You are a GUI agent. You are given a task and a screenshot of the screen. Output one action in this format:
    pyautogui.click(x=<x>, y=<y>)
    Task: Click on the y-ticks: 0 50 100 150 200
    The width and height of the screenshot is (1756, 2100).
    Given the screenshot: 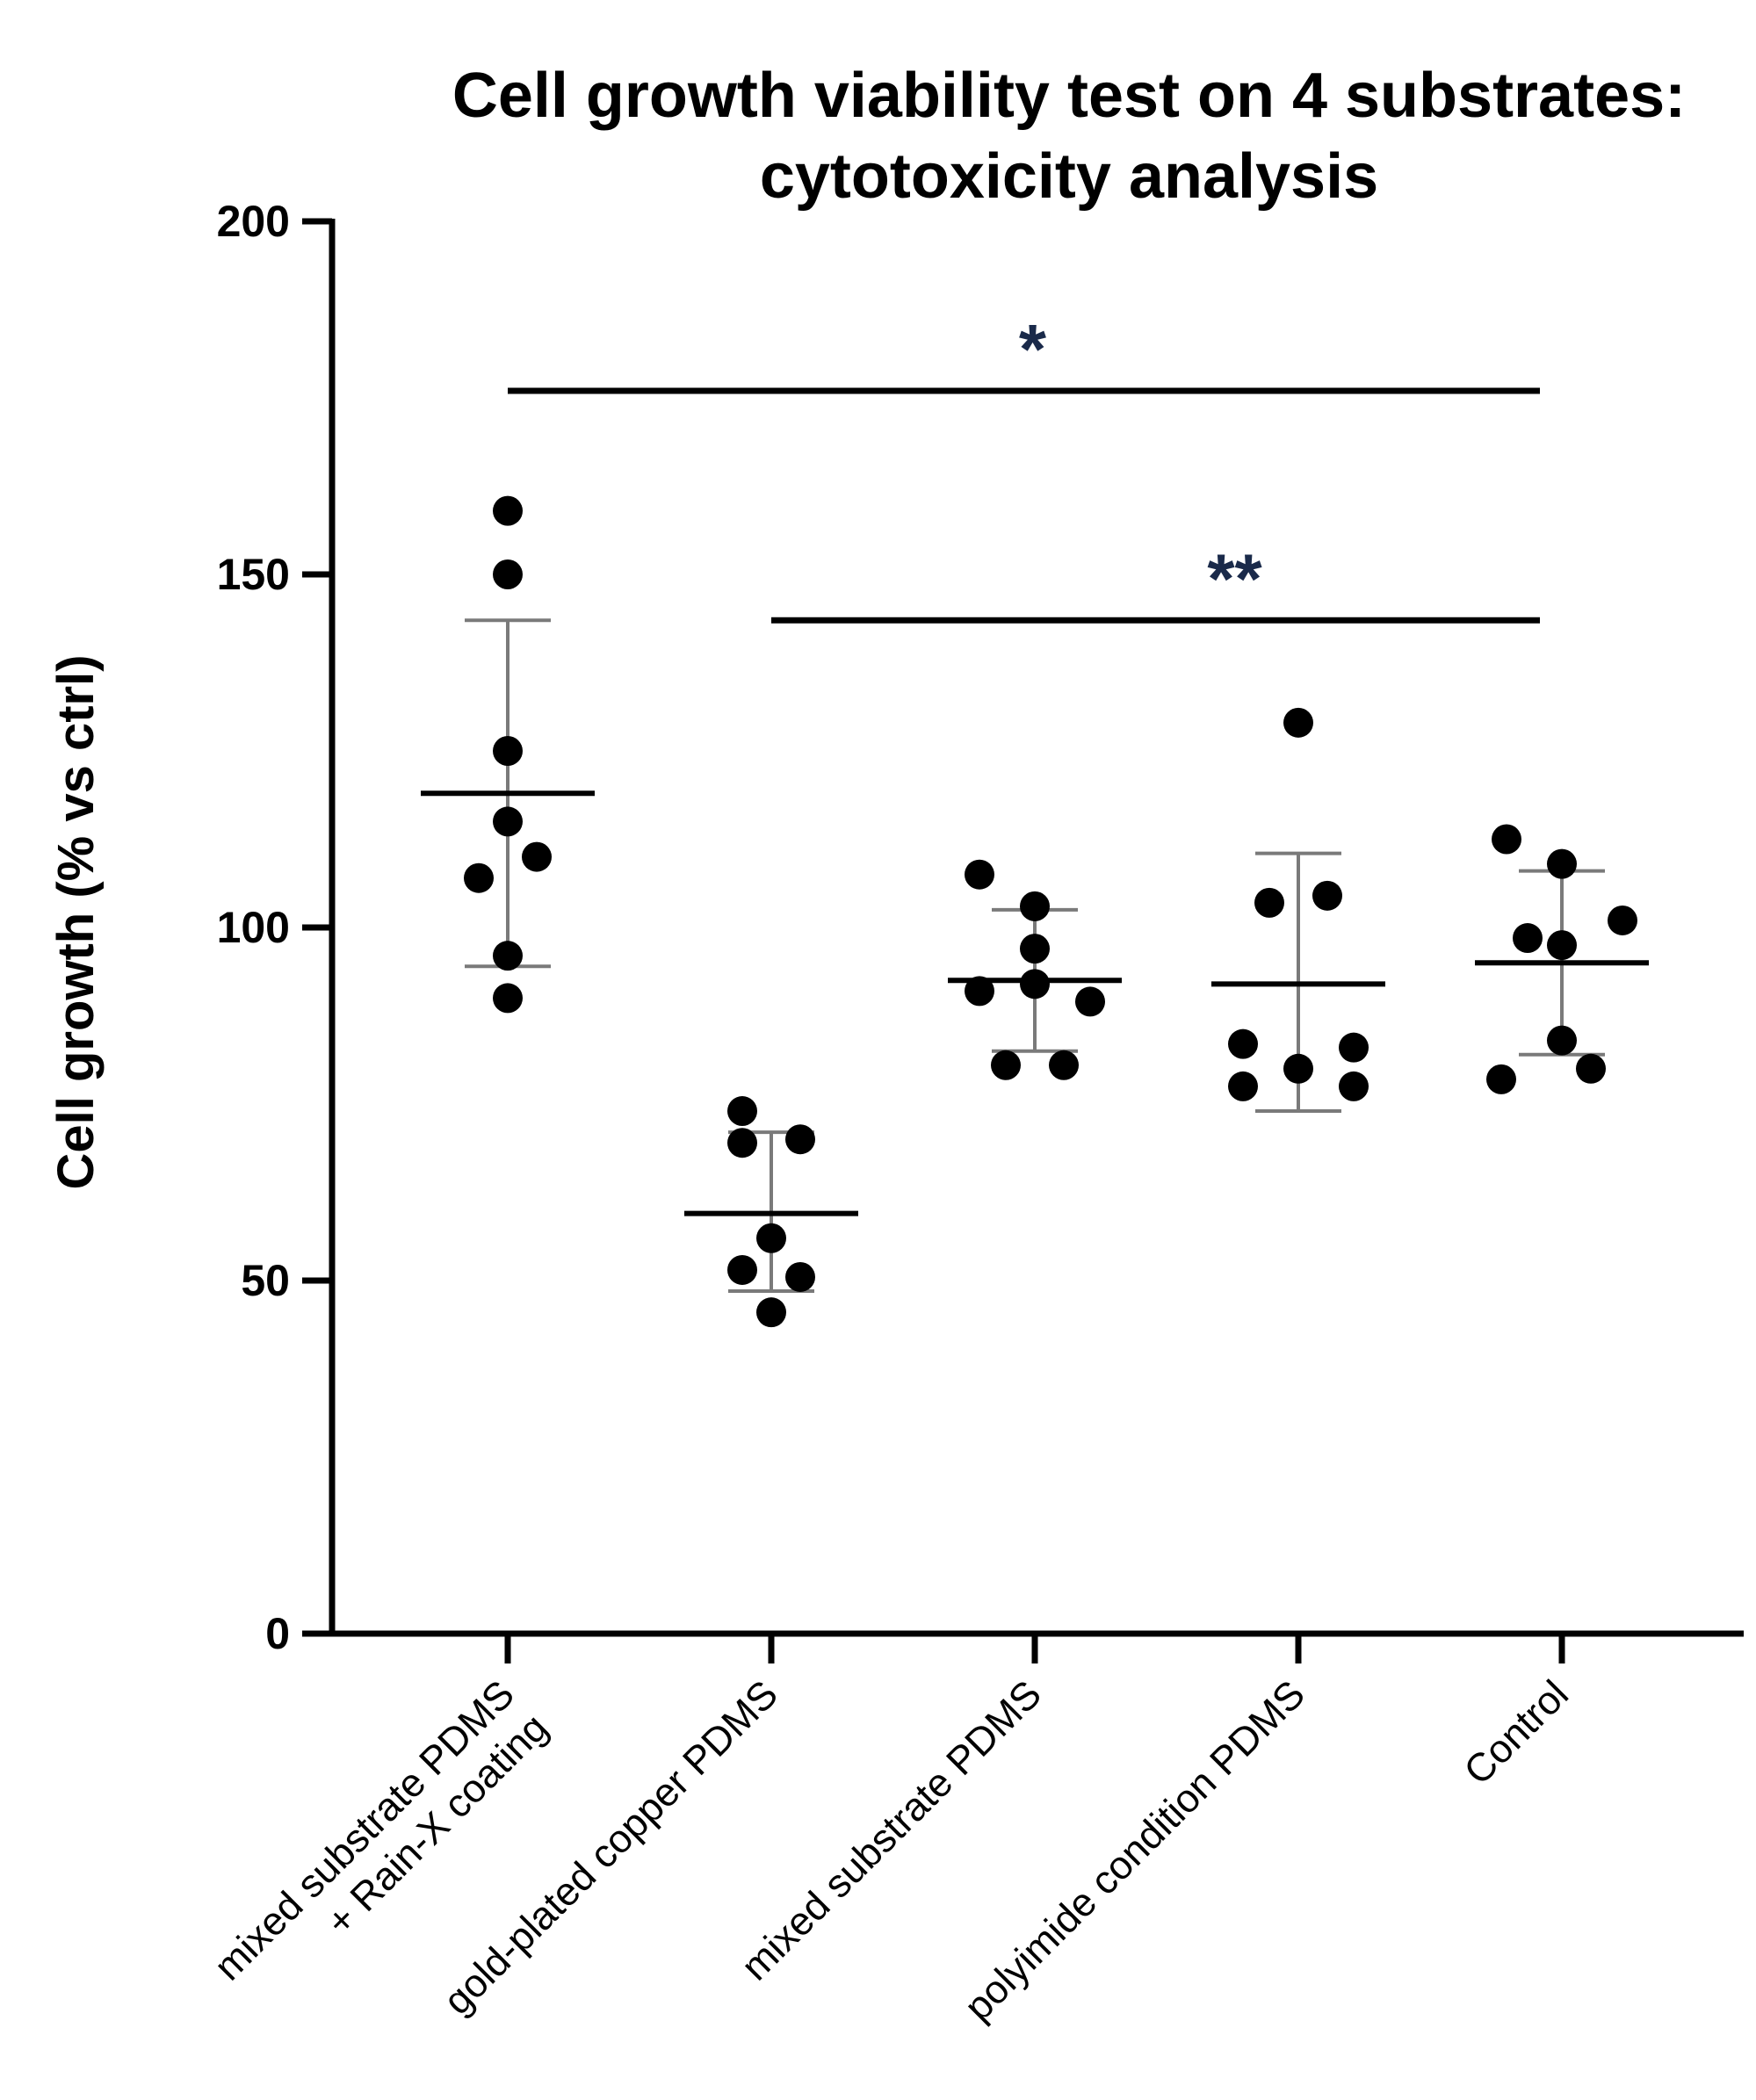 What is the action you would take?
    pyautogui.click(x=274, y=927)
    